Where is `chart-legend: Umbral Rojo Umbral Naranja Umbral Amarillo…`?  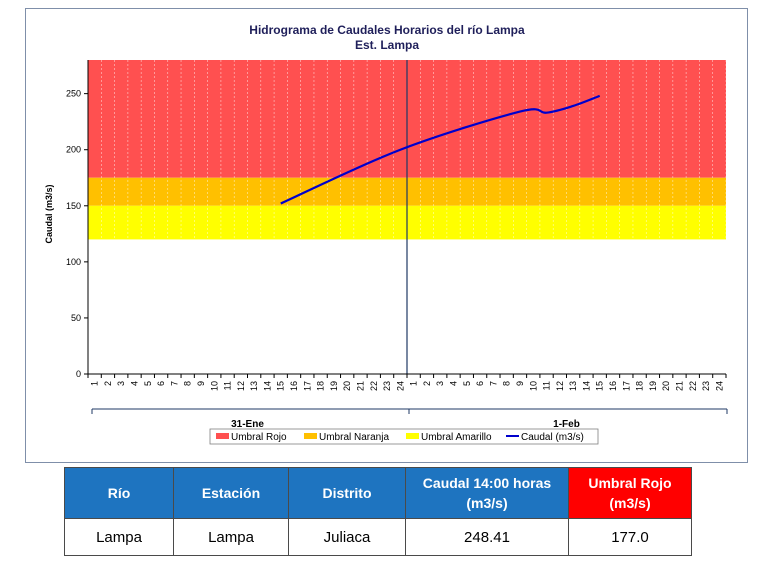 chart-legend: Umbral Rojo Umbral Naranja Umbral Amarillo… is located at coordinates (404, 436).